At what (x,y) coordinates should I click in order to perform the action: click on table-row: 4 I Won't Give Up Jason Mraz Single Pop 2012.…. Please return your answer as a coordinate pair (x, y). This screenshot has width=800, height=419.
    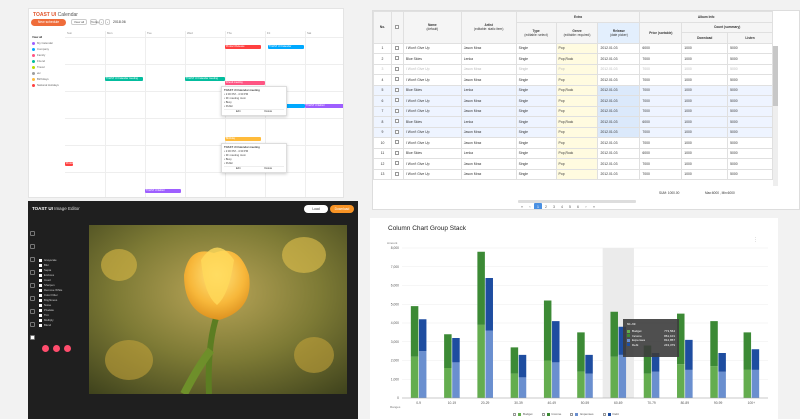
    Looking at the image, I should click on (573, 80).